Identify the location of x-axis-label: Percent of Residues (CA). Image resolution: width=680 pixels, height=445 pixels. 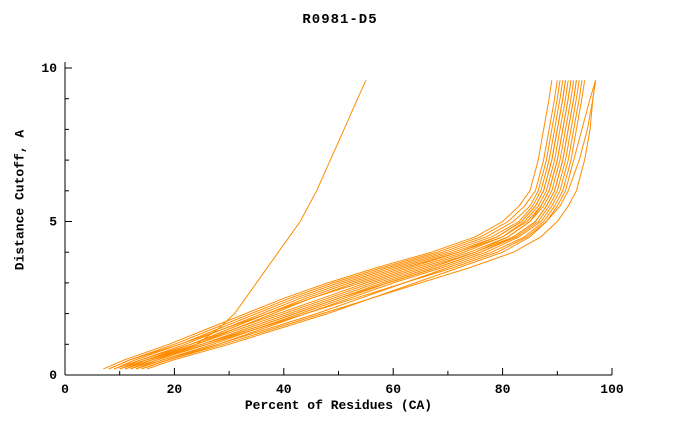
(338, 405).